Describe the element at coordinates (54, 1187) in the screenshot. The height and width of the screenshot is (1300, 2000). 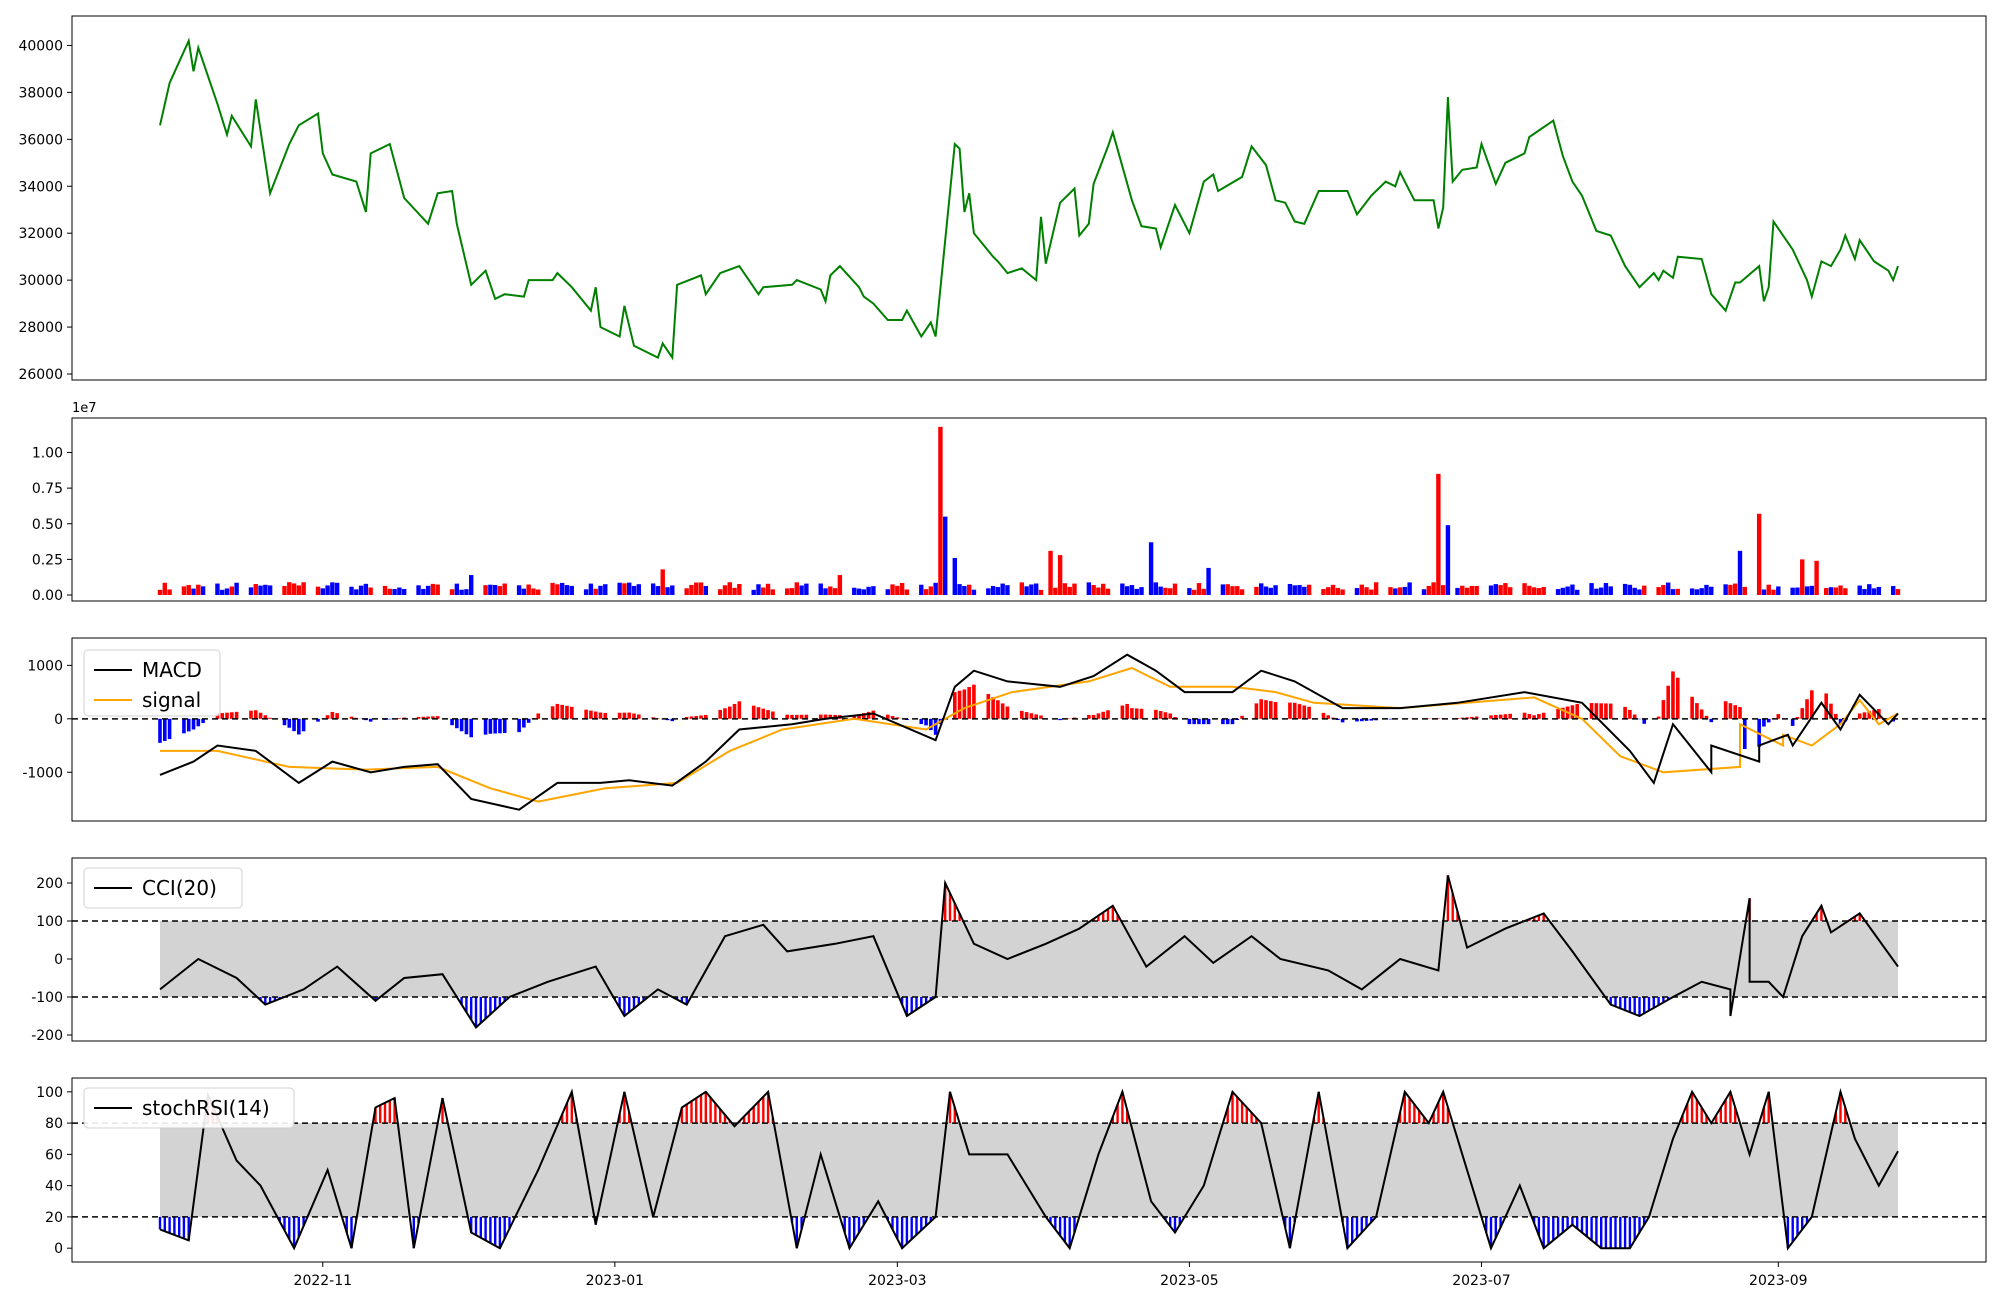
I see `y-tick-label: 40` at that location.